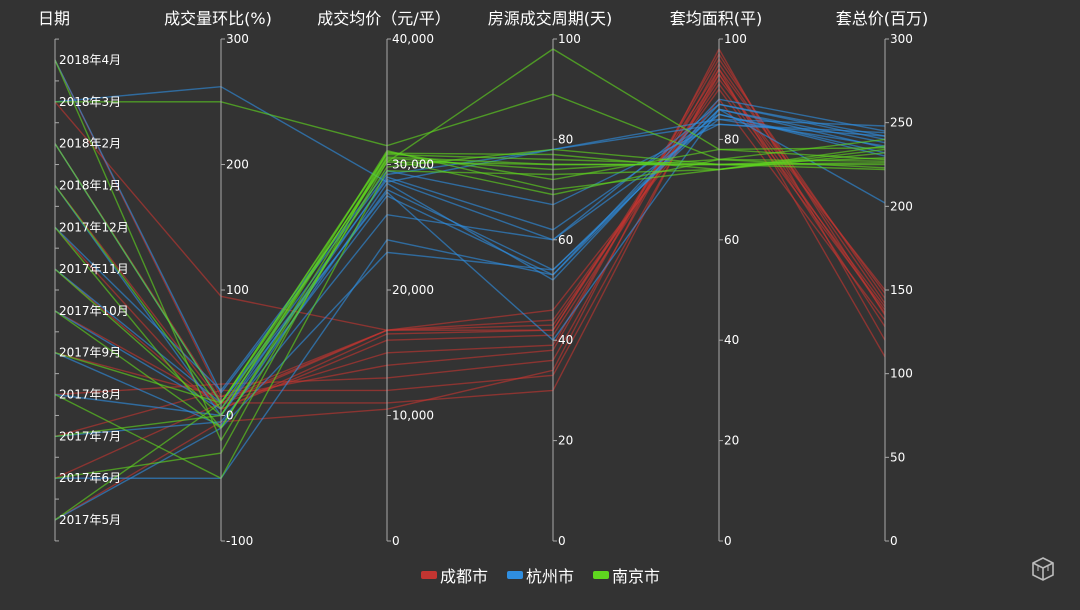  What do you see at coordinates (464, 576) in the screenshot?
I see `legend-label: 成都市` at bounding box center [464, 576].